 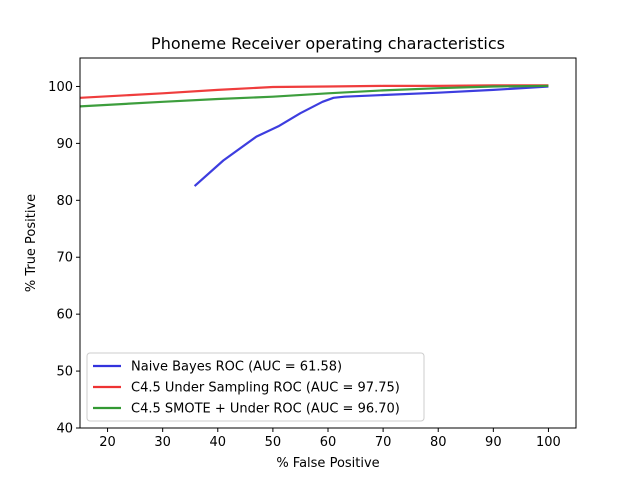 What do you see at coordinates (64, 144) in the screenshot?
I see `y-tick-label: 90` at bounding box center [64, 144].